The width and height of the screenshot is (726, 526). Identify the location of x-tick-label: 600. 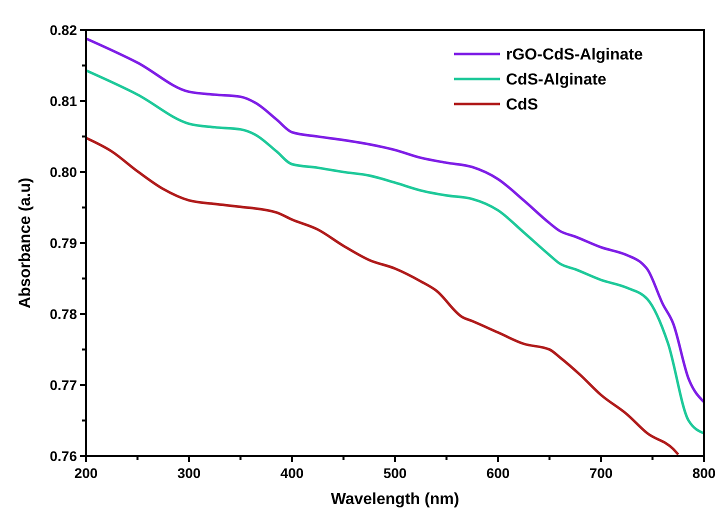
(498, 473).